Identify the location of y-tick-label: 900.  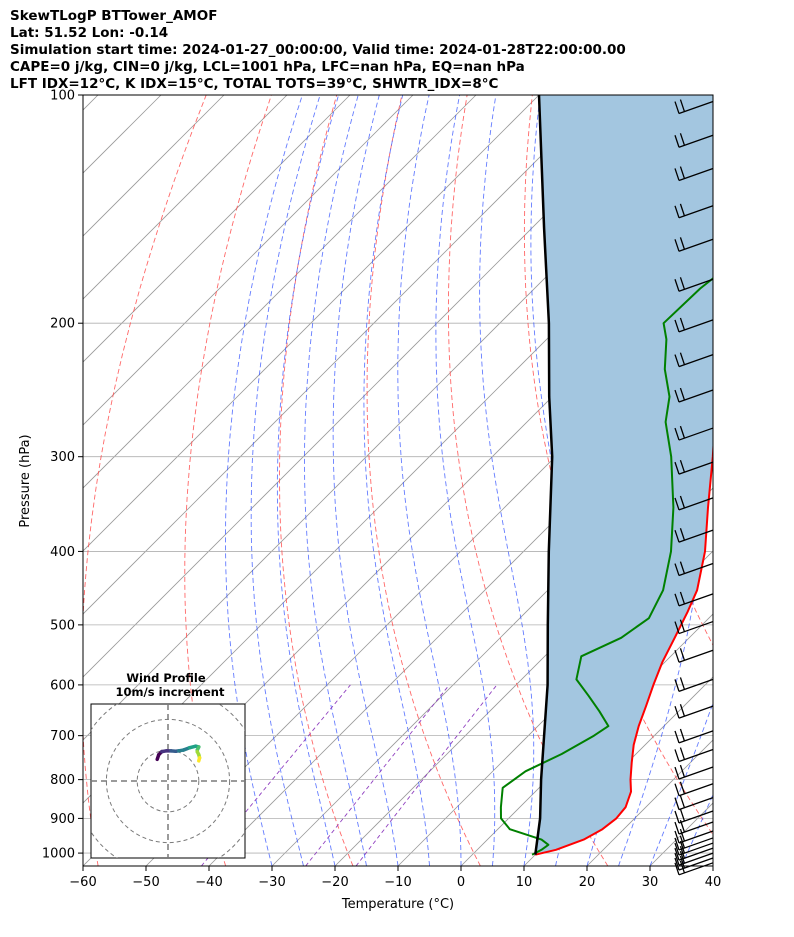
(62, 819).